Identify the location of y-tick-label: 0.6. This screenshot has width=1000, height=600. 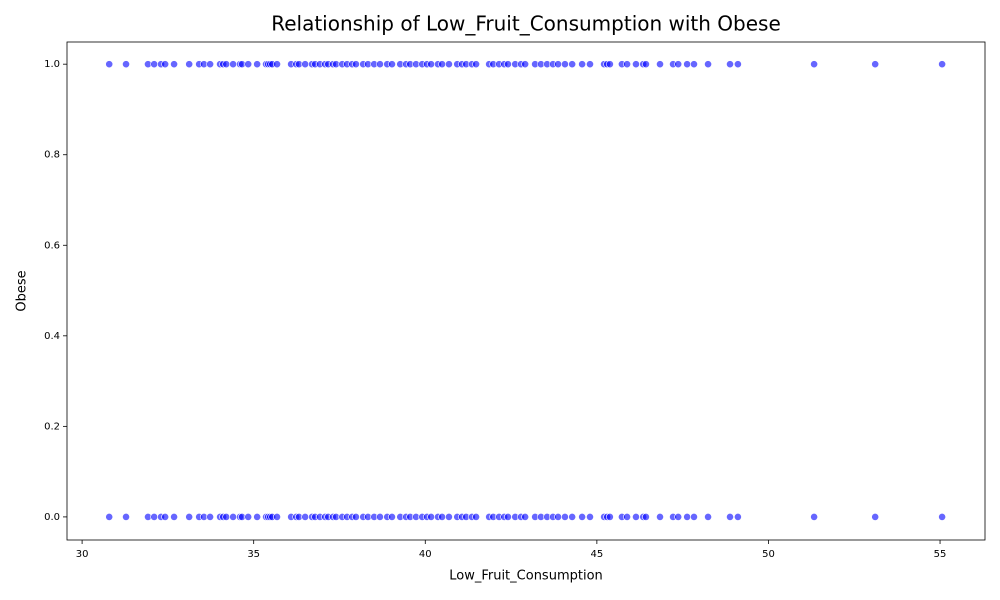
(52, 245).